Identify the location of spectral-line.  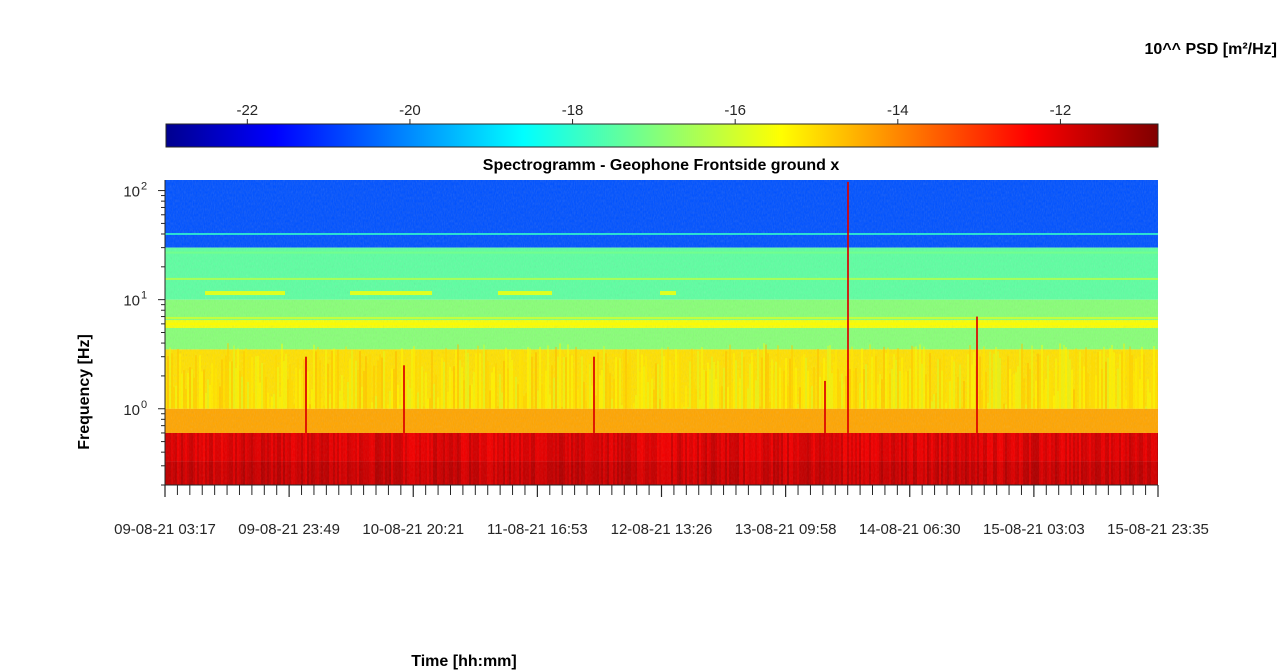
(661, 317).